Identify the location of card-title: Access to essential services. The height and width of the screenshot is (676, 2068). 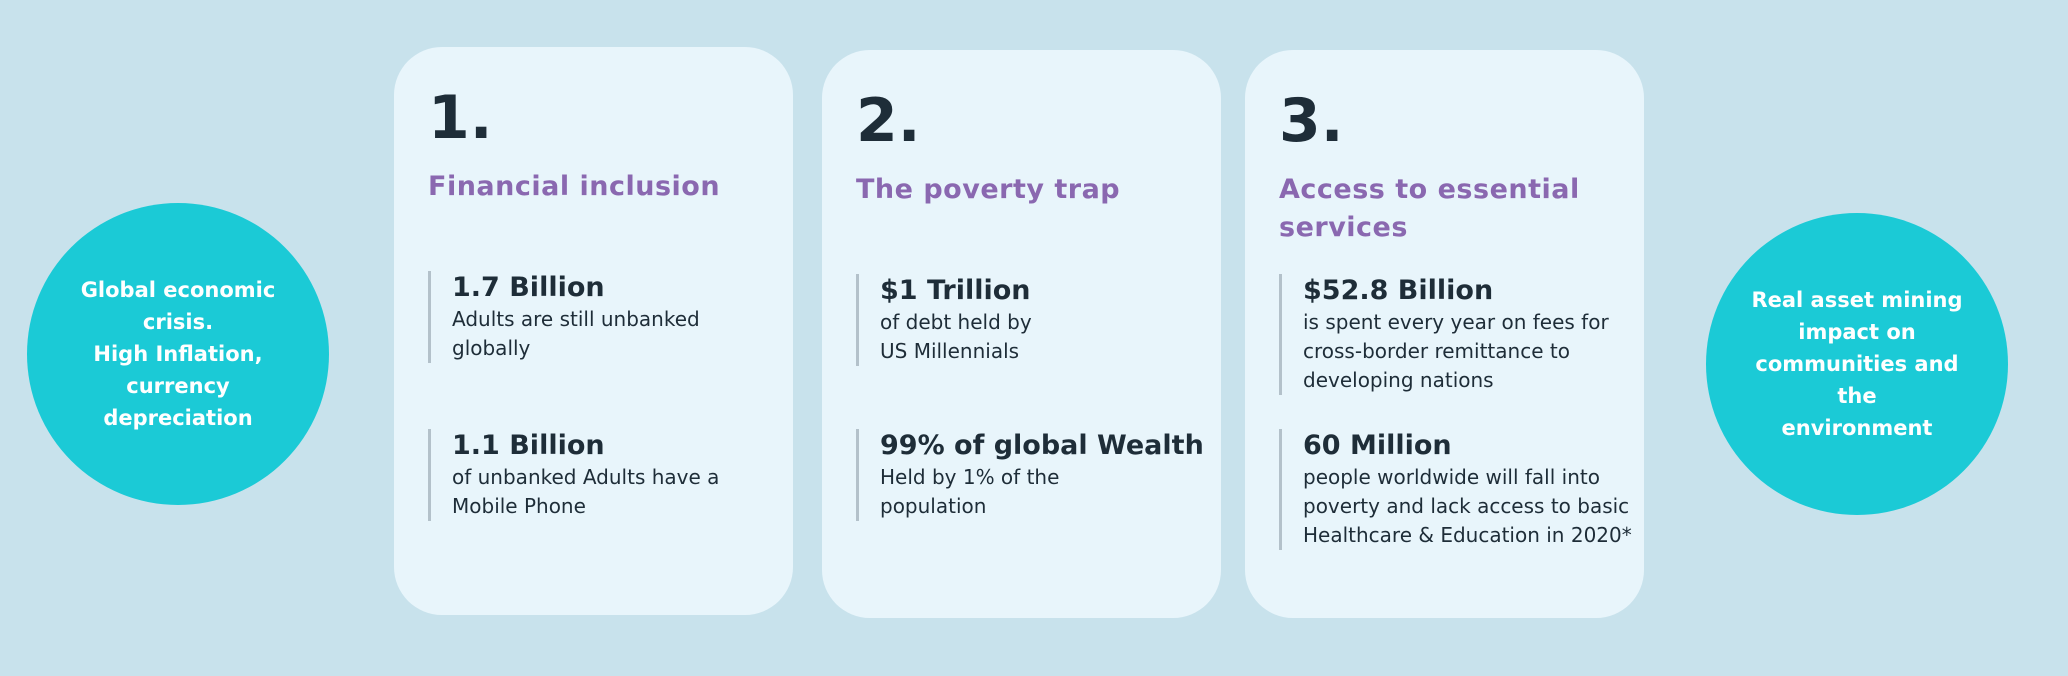
(1429, 208).